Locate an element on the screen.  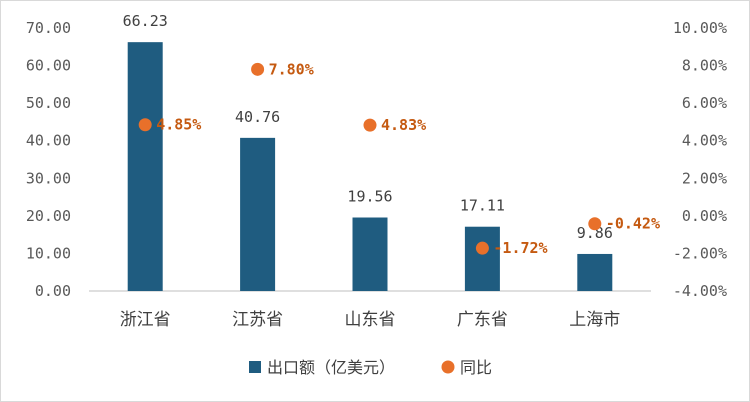
y-right-tick-label: 4.00% is located at coordinates (704, 141).